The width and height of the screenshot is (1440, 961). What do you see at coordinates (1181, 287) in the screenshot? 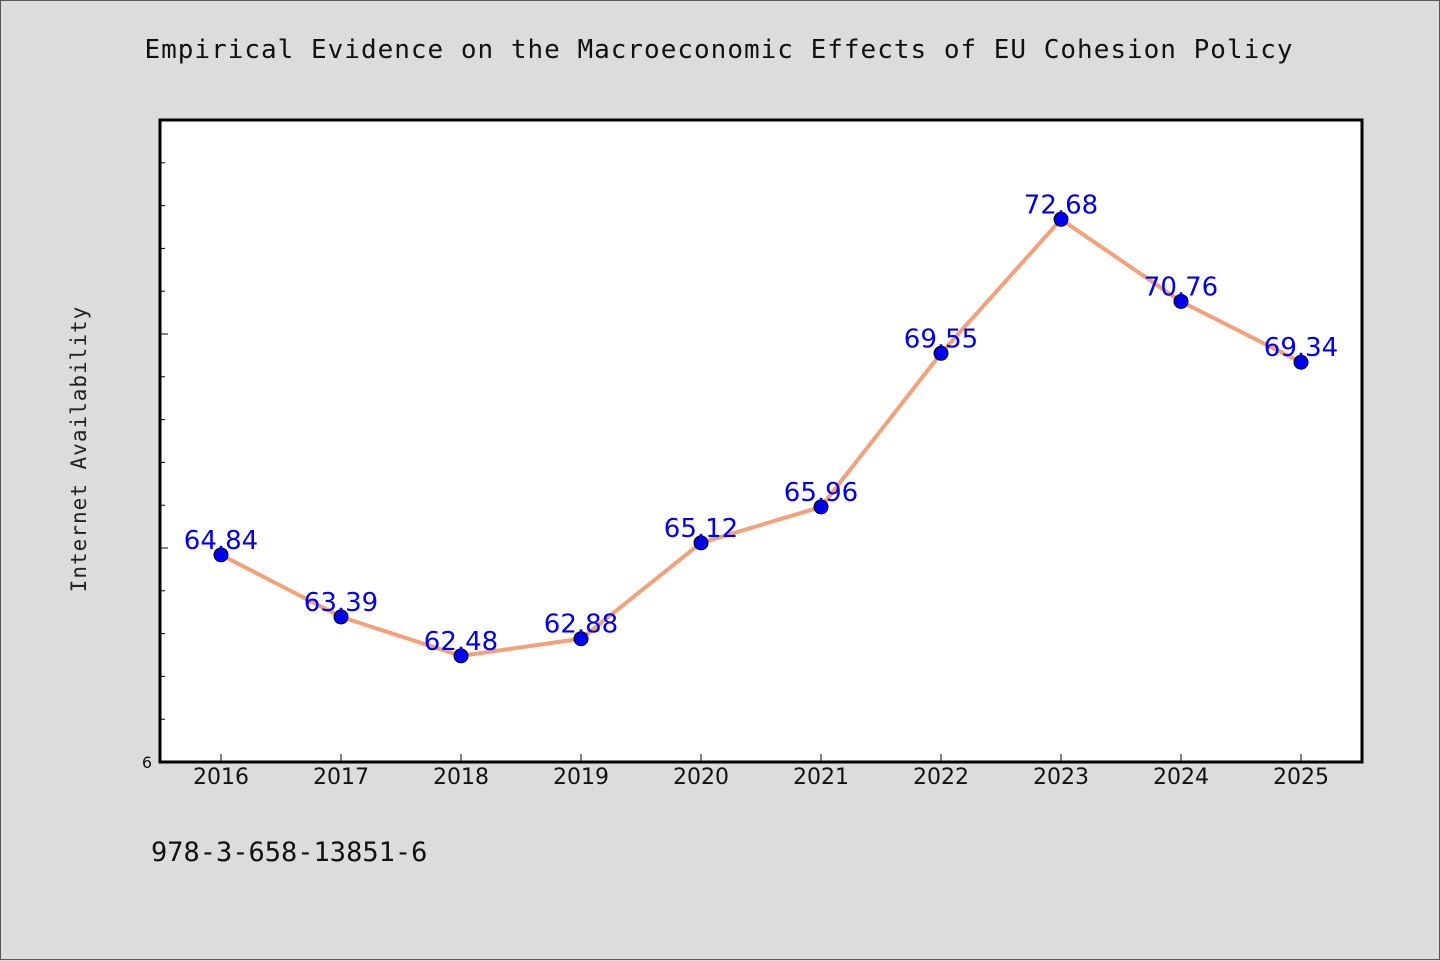
I see `data-label: 70.76` at bounding box center [1181, 287].